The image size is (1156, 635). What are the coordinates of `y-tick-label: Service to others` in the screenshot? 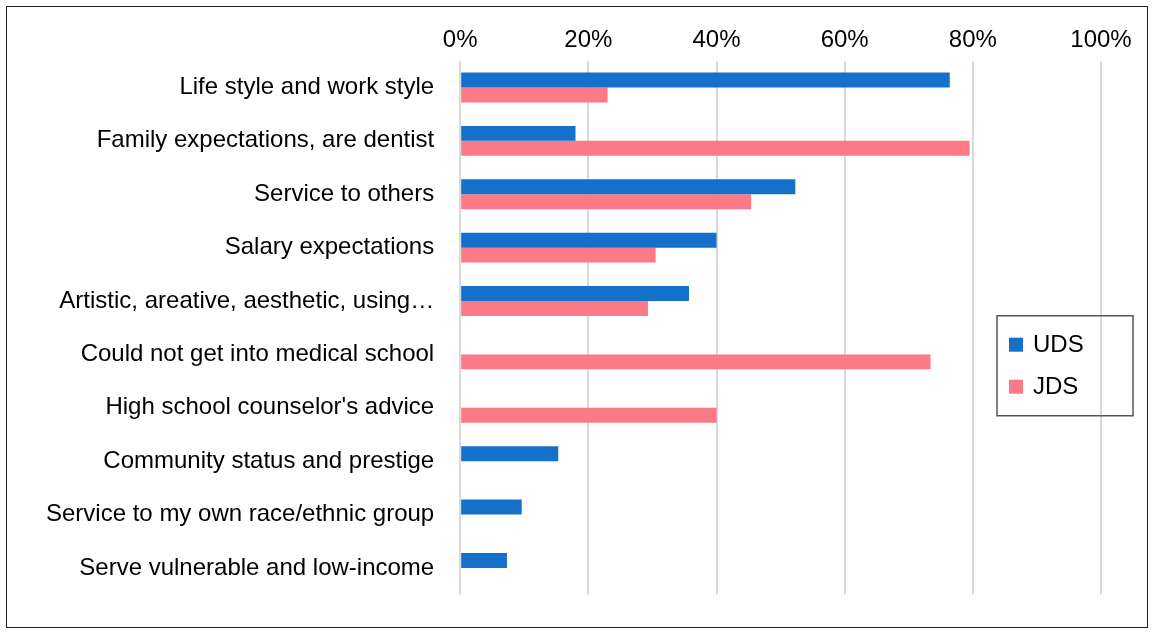 It's located at (344, 192).